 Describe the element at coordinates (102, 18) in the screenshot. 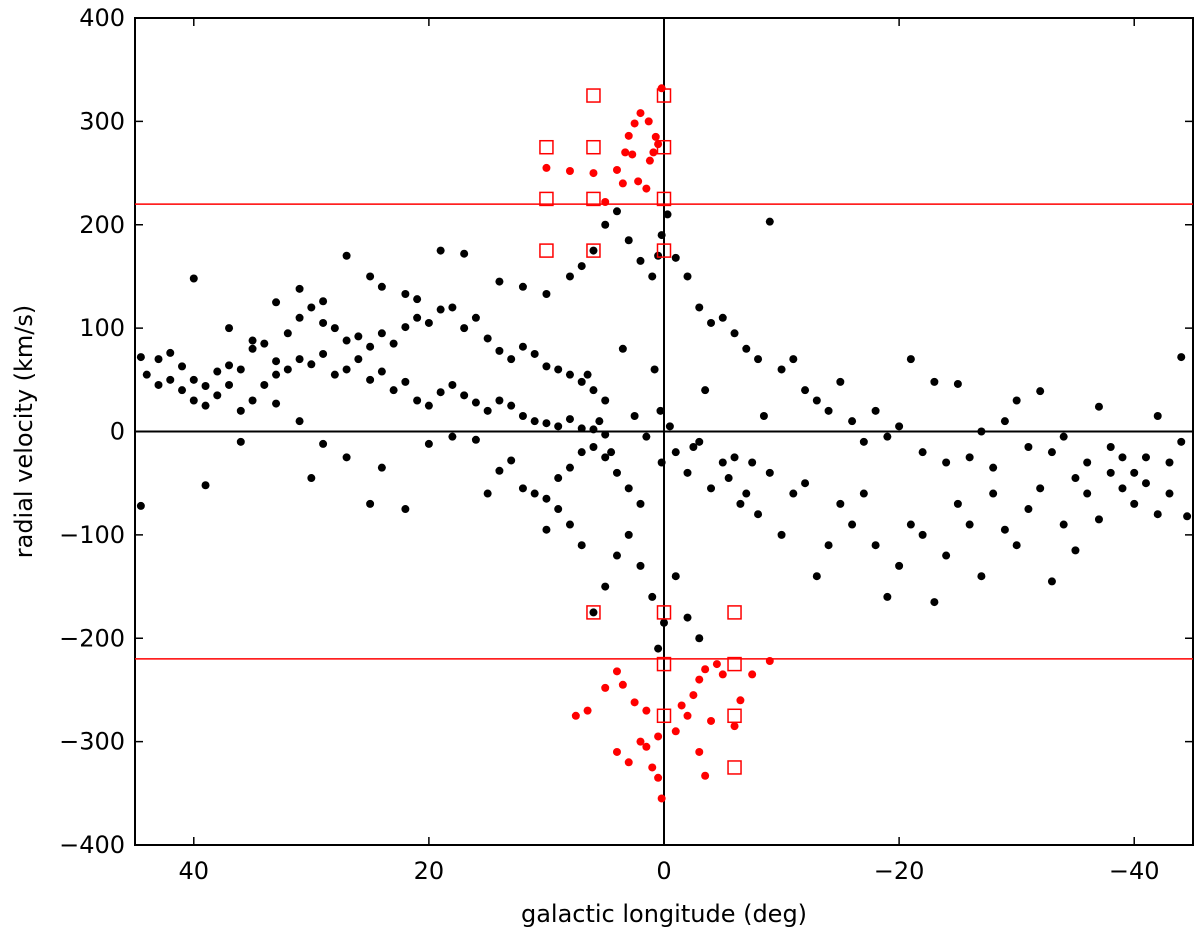

I see `y-tick-label: 400` at that location.